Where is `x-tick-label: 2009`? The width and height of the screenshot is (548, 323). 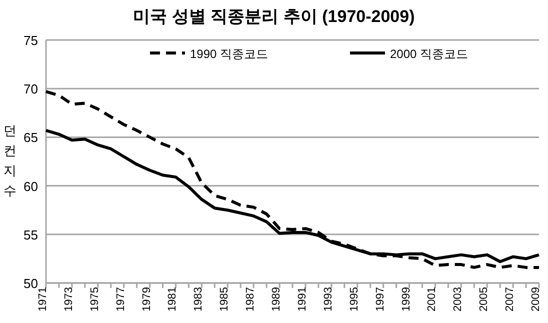
x-tick-label: 2009 is located at coordinates (536, 299).